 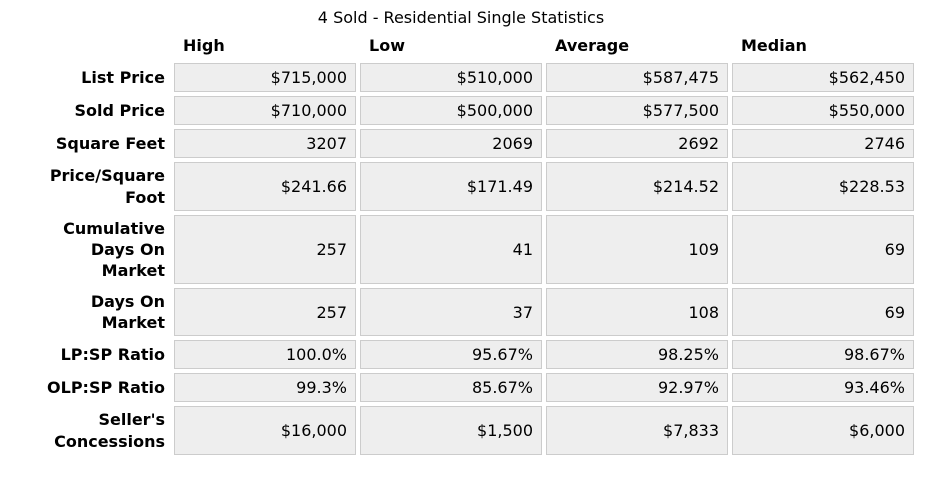 What do you see at coordinates (119, 111) in the screenshot?
I see `row-label: Sold Price` at bounding box center [119, 111].